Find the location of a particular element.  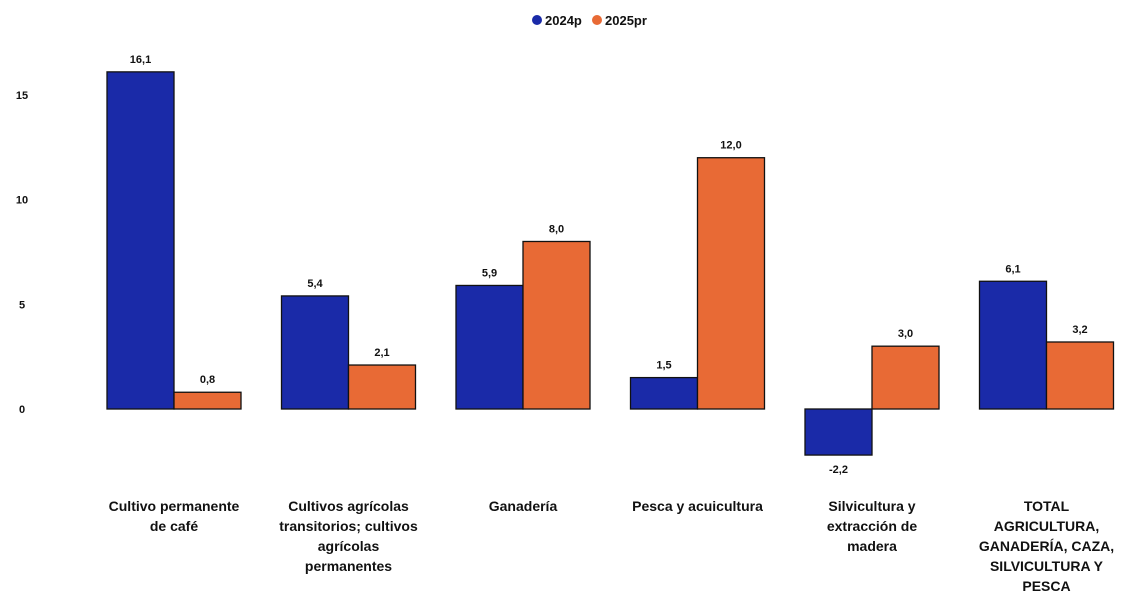

y-tick-label: 15 is located at coordinates (22, 96).